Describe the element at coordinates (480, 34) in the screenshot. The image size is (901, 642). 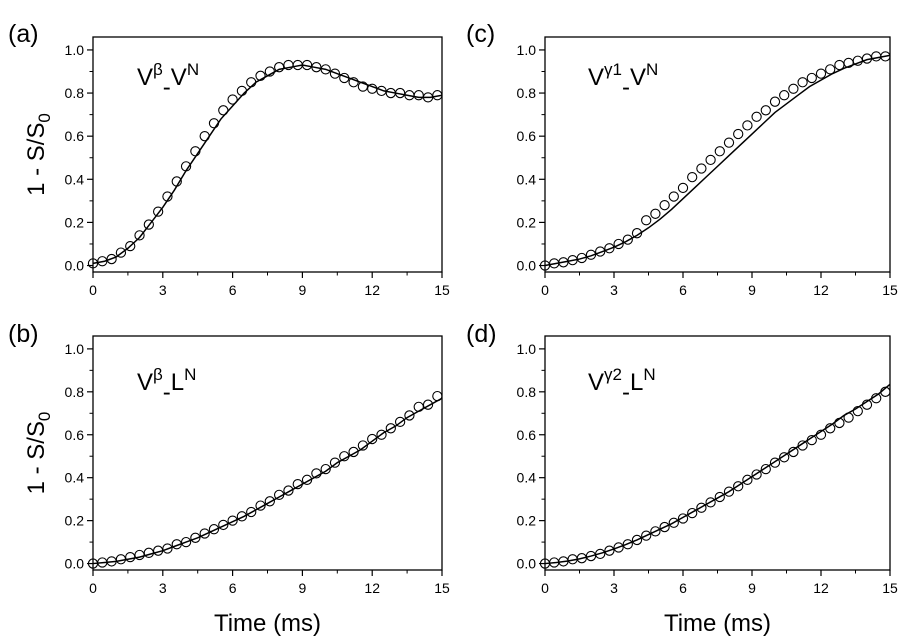
I see `panel-label: (c)` at that location.